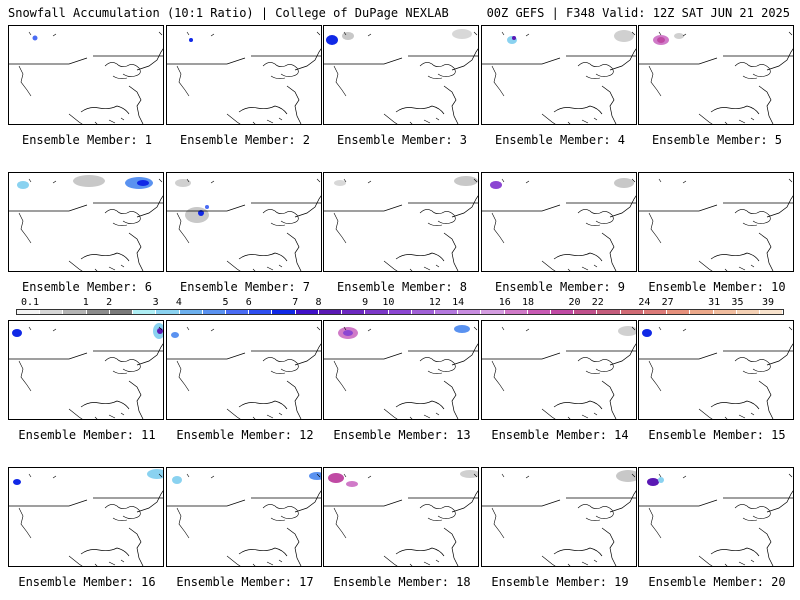  Describe the element at coordinates (400, 306) in the screenshot. I see `snowfall-color-scale: 0.1 1 2 3 4 5 6 7 8 9 10 12 14 16 18 20 22 24 27 31 35 39` at that location.